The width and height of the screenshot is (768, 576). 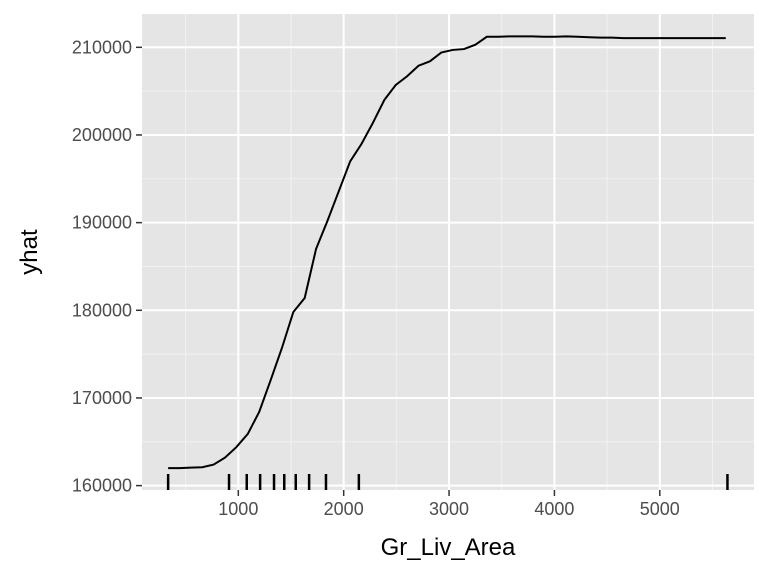 What do you see at coordinates (447, 482) in the screenshot?
I see `rug-marks` at bounding box center [447, 482].